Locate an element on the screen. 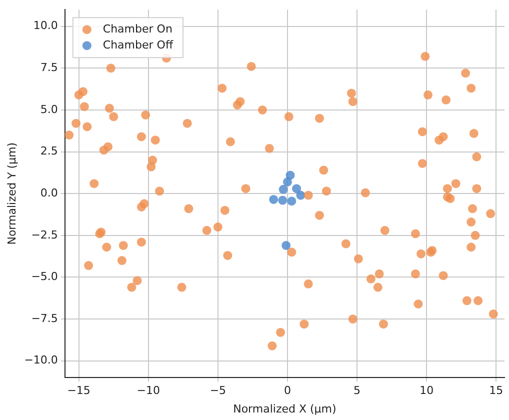 The image size is (509, 420). x-tick-label: 0 is located at coordinates (287, 391).